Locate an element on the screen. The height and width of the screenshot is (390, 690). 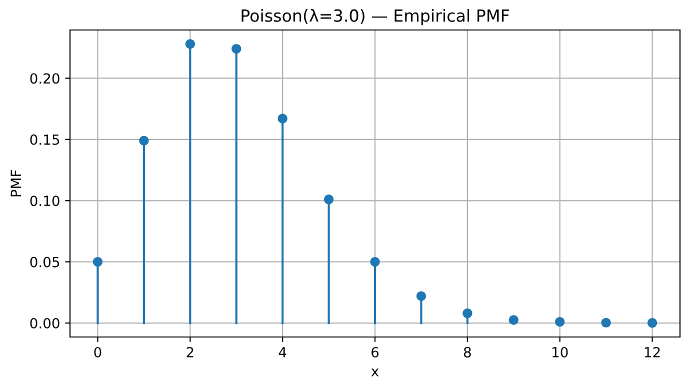
y-tick-label: 0.05 is located at coordinates (45, 262).